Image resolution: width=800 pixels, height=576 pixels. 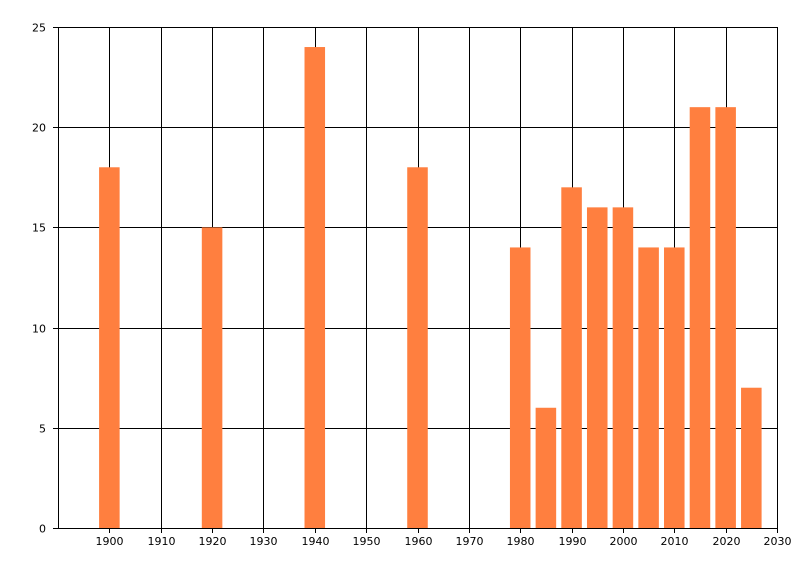 I want to click on x-tick-label: 2020, so click(x=727, y=541).